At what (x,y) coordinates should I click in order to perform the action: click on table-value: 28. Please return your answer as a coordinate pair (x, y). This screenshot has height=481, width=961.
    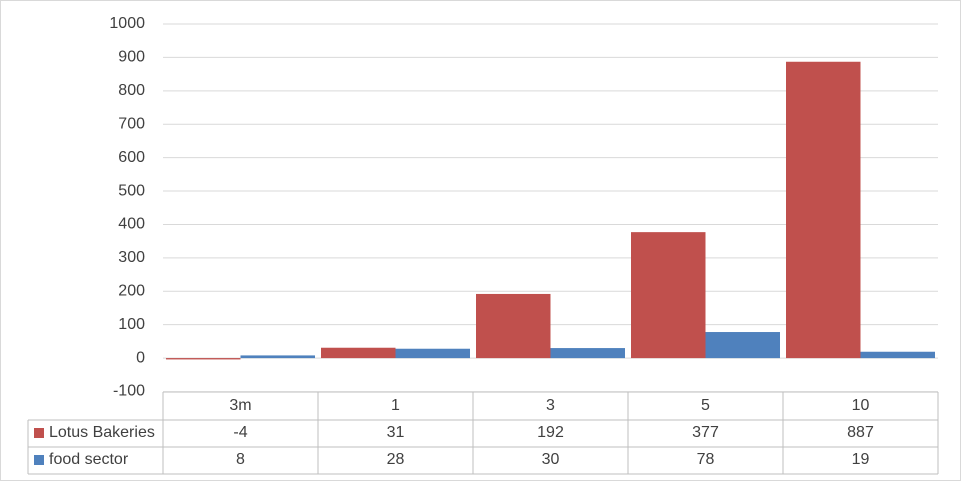
    Looking at the image, I should click on (396, 459).